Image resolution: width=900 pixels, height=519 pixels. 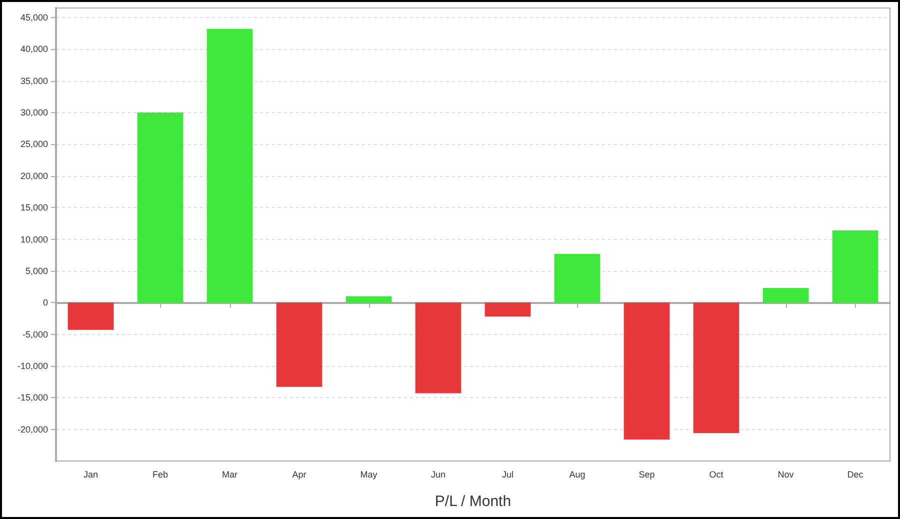 I want to click on x-tick-label: Nov, so click(x=786, y=475).